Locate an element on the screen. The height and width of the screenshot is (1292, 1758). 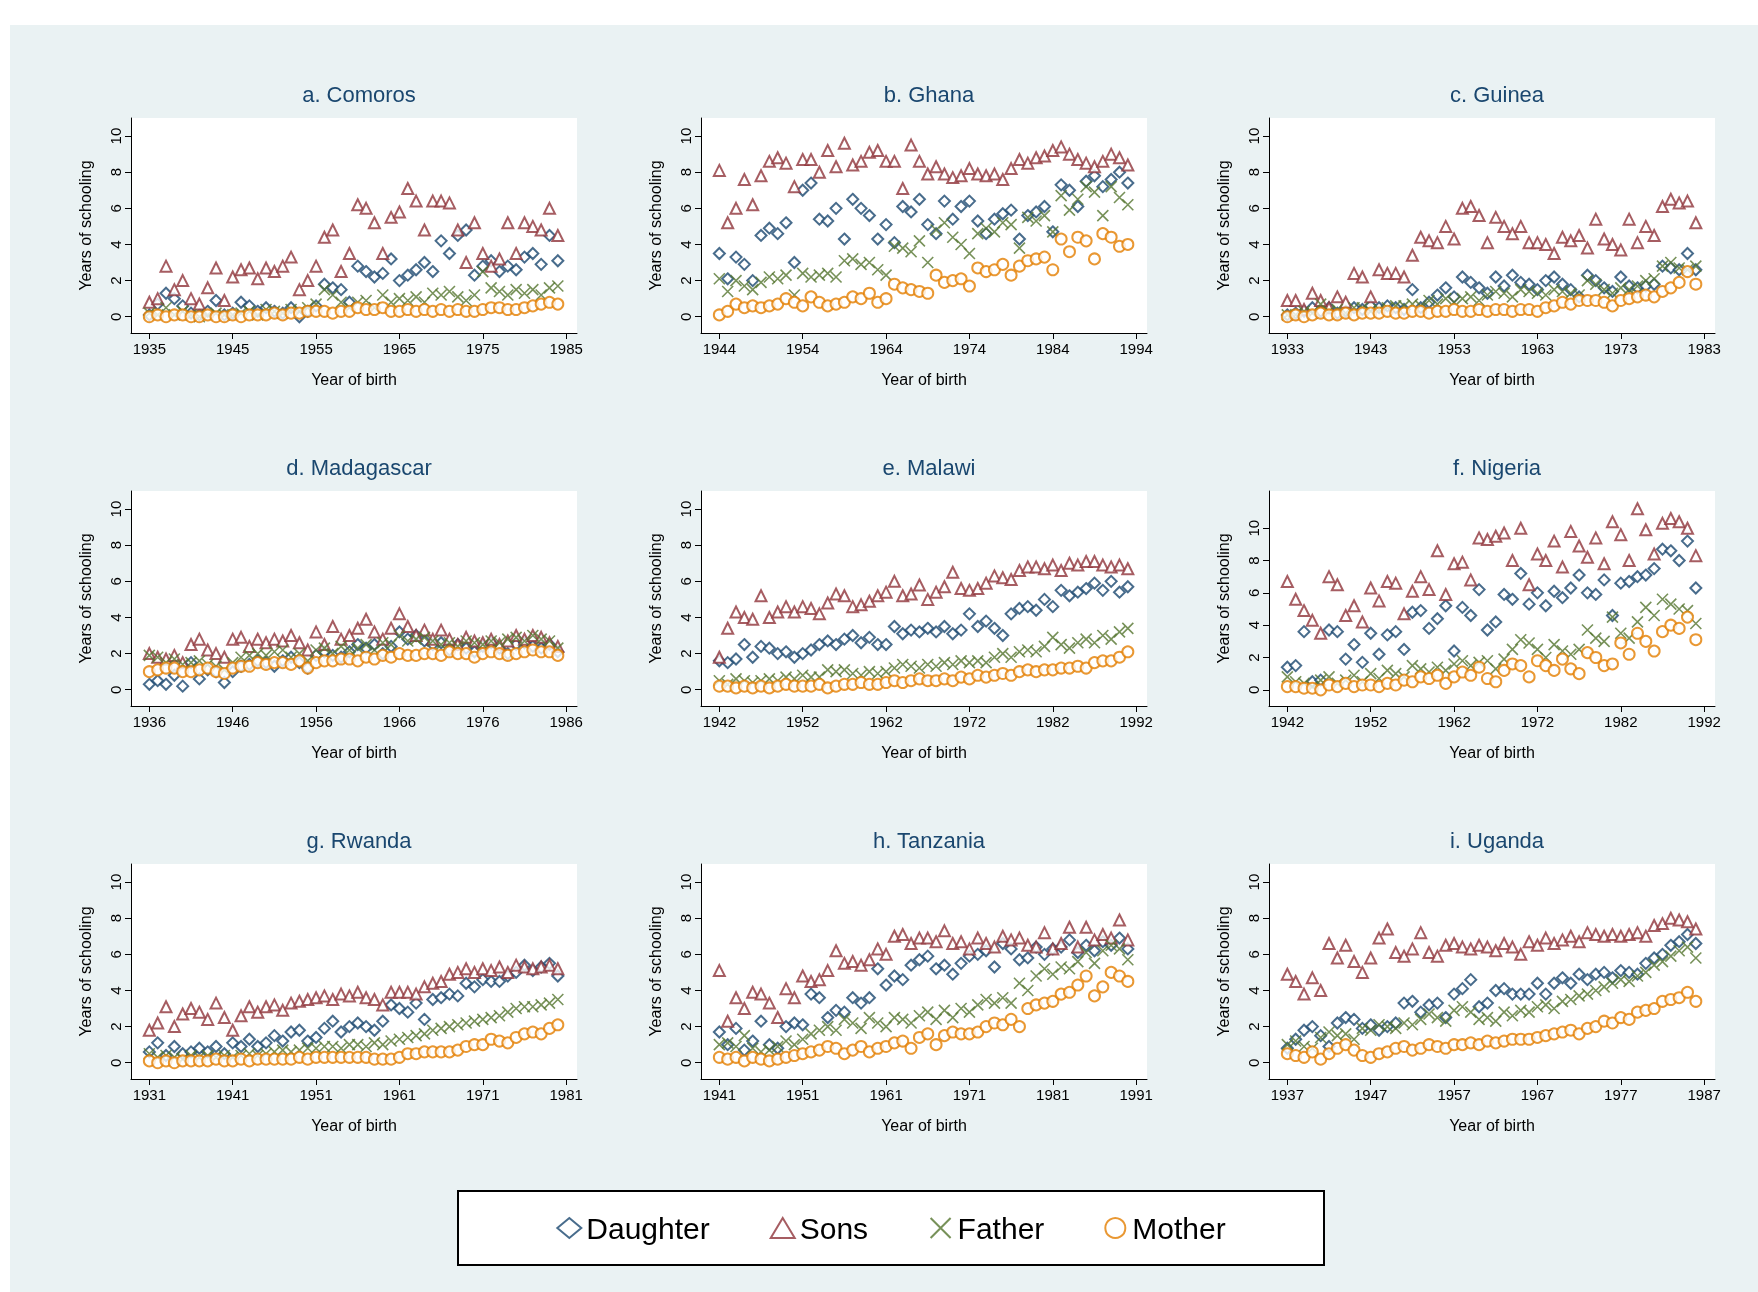
chart-title: h. Tanzania is located at coordinates (929, 840).